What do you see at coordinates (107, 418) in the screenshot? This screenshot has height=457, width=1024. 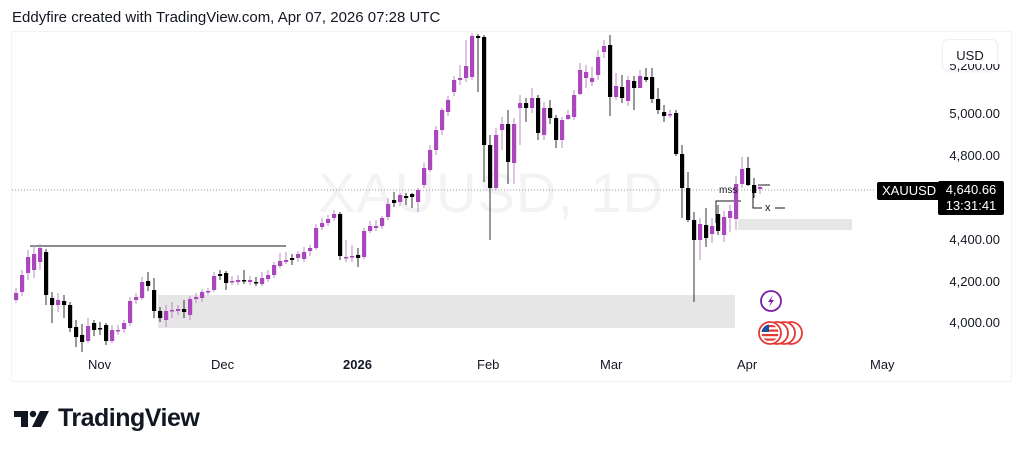 I see `tradingview-logo: TradingView` at bounding box center [107, 418].